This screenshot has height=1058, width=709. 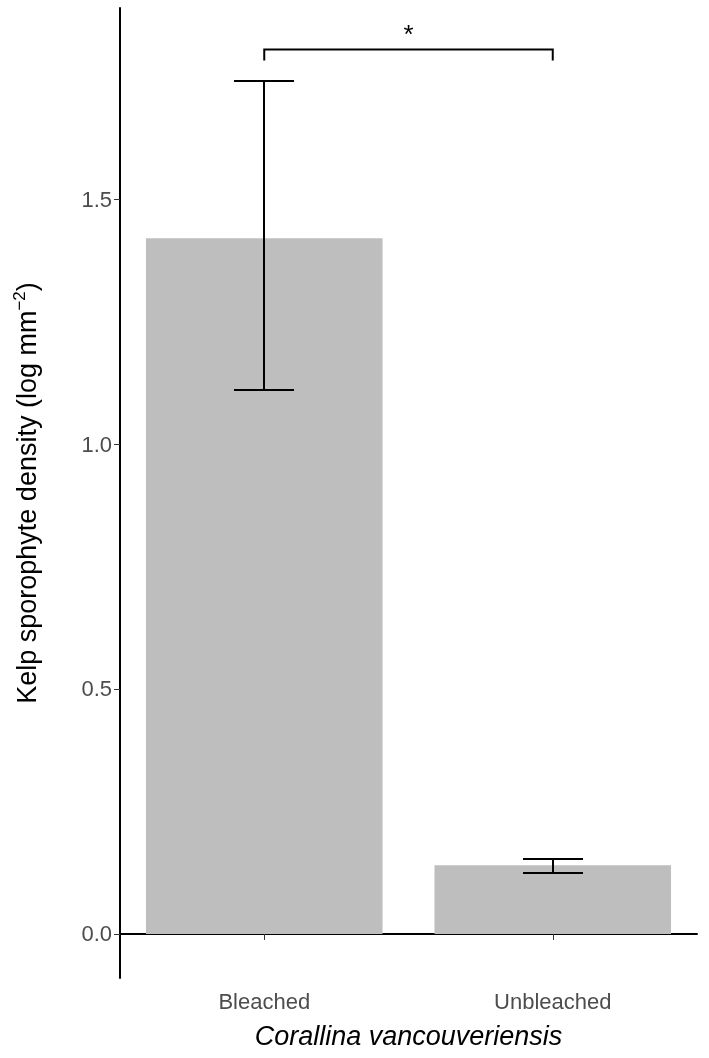 What do you see at coordinates (96, 934) in the screenshot?
I see `y-tick-label: 0.0` at bounding box center [96, 934].